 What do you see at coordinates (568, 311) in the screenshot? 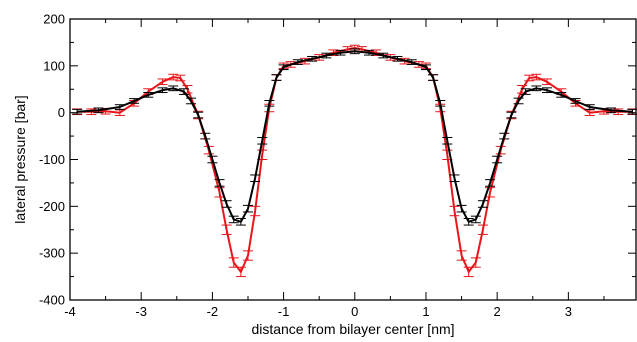
I see `x-tick-label: 3` at bounding box center [568, 311].